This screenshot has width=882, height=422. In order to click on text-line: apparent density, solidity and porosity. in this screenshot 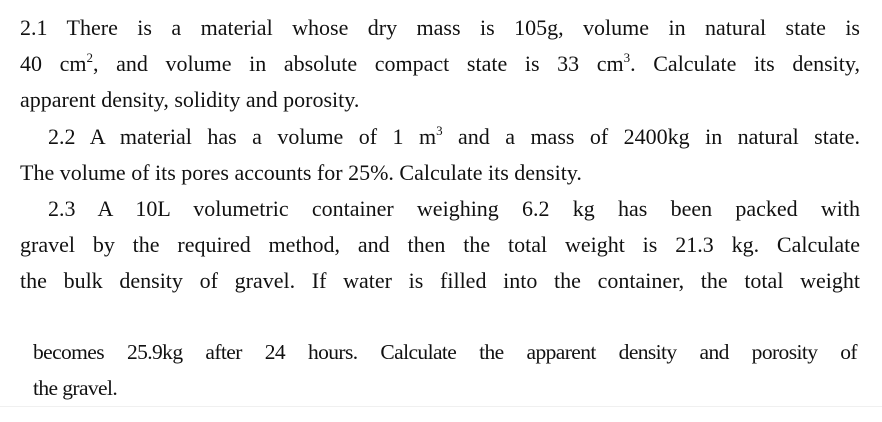, I will do `click(190, 99)`.